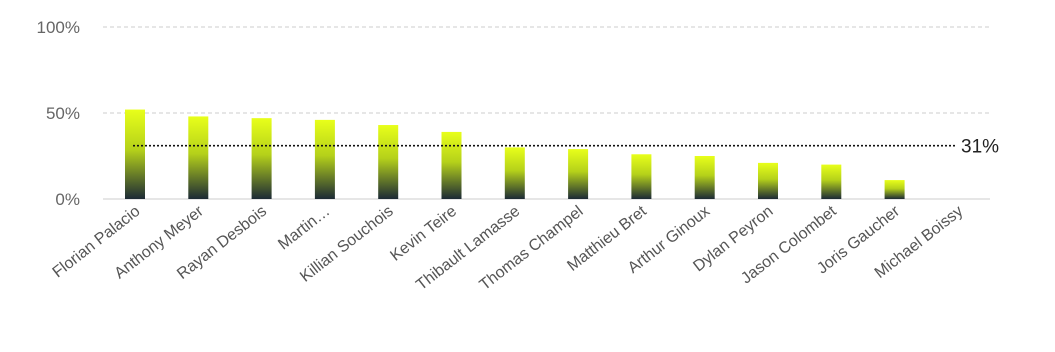 Image resolution: width=1055 pixels, height=352 pixels. I want to click on reference-line-group: 31%, so click(566, 147).